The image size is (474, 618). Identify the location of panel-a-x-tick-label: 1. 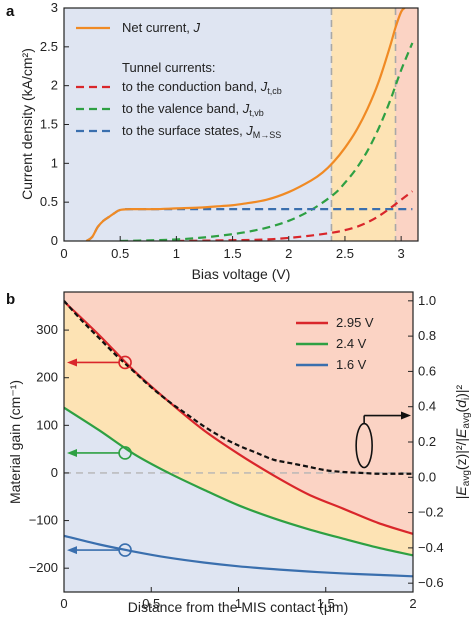
(176, 253).